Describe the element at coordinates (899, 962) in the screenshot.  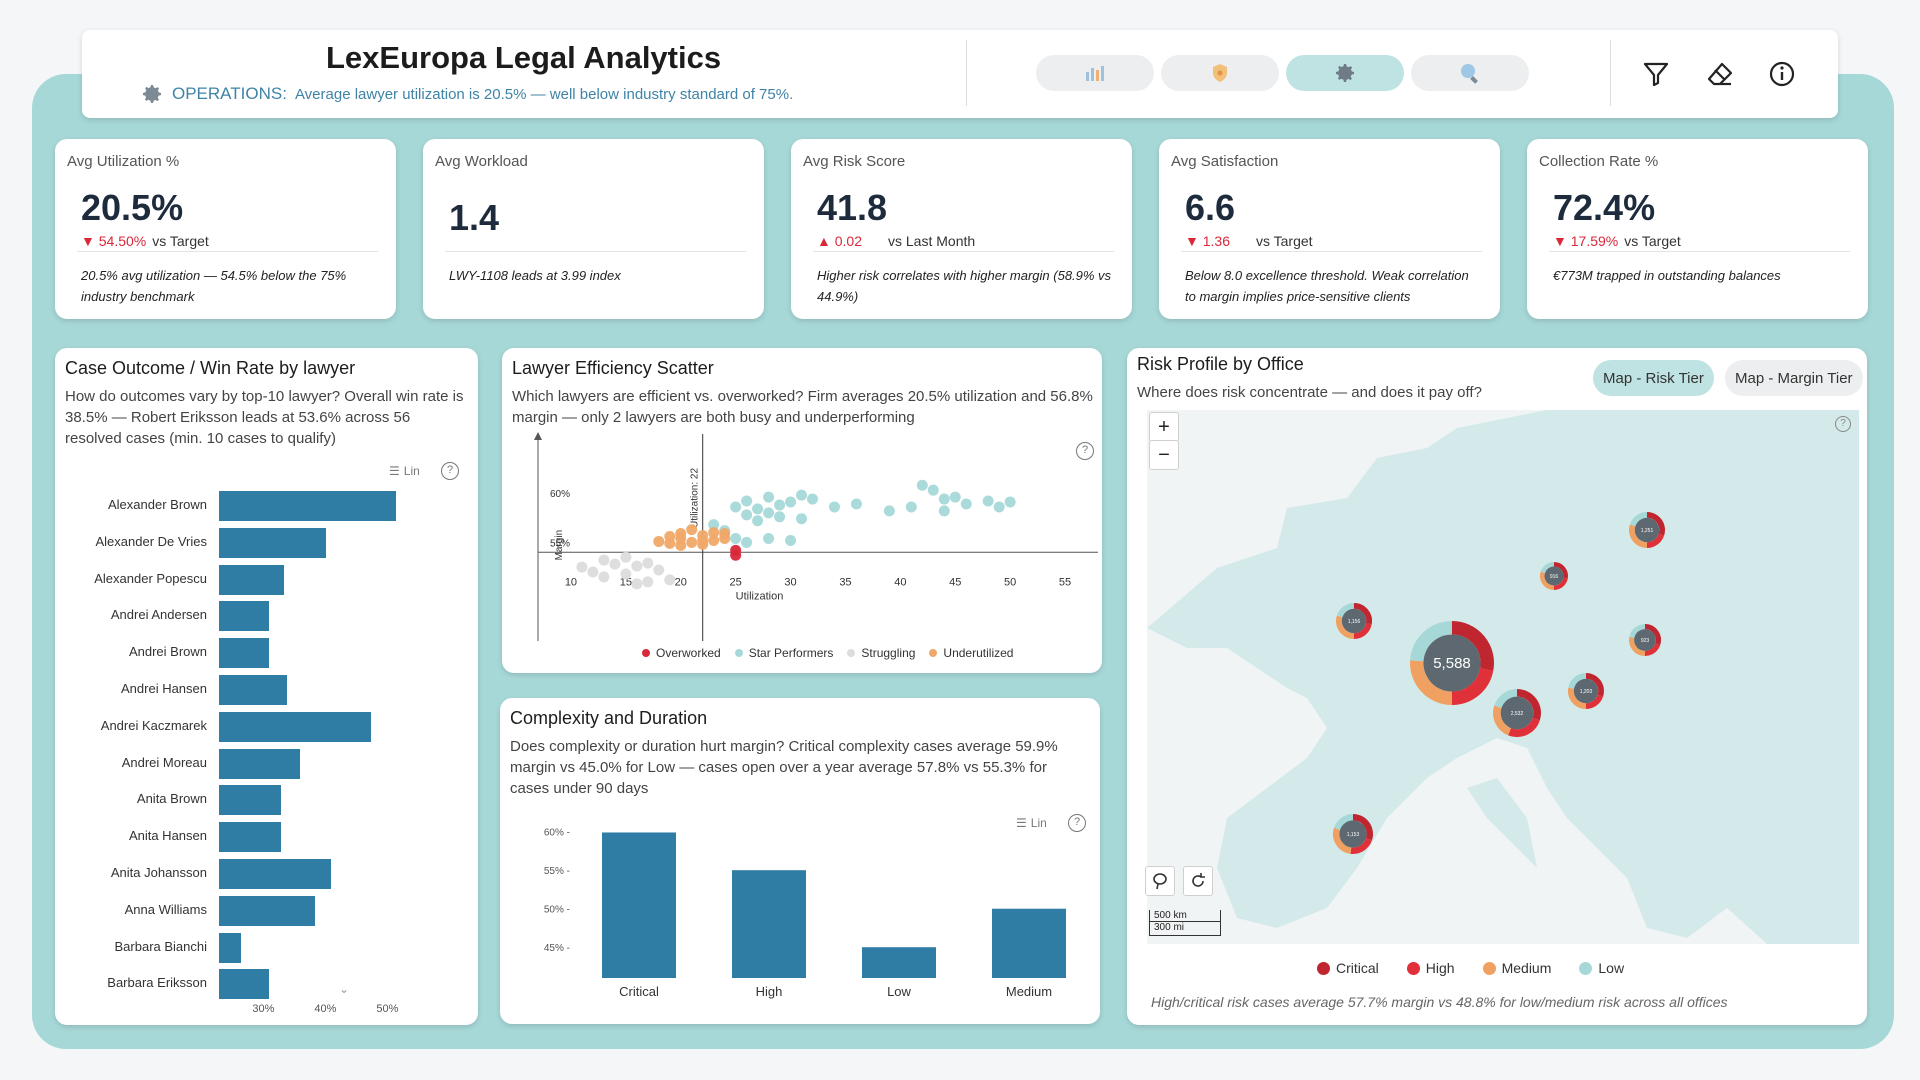
I see `complexity-bar` at that location.